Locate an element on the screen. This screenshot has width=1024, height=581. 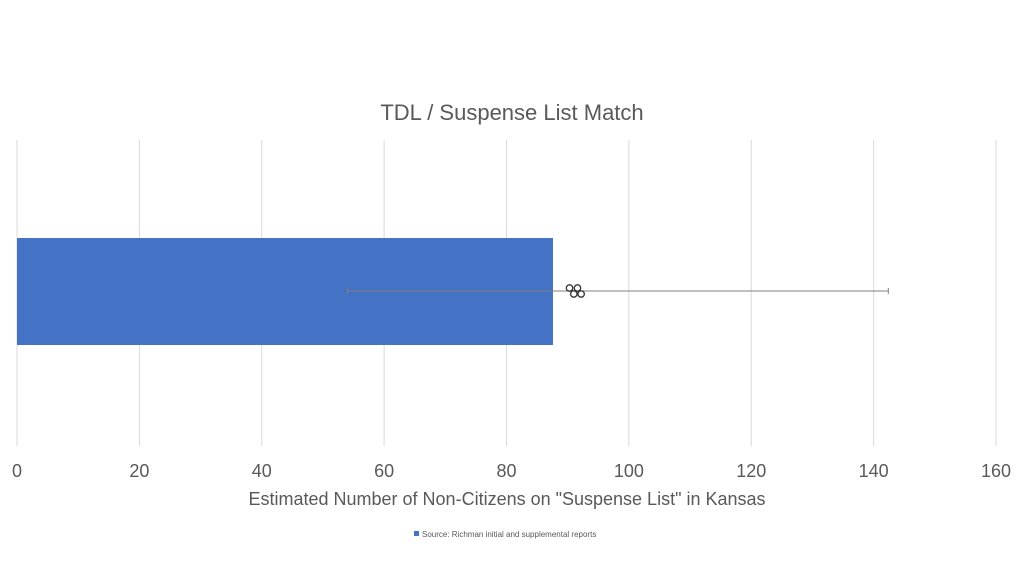
scatter-points-layer is located at coordinates (575, 291).